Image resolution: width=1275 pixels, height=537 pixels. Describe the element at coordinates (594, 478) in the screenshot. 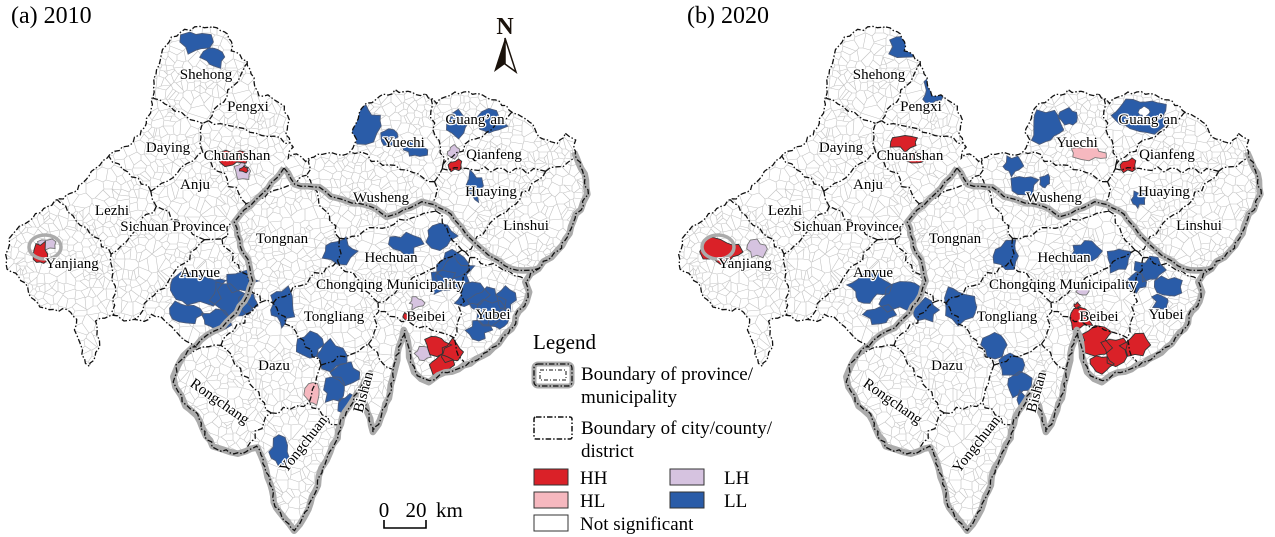

I see `svg-text: HH` at that location.